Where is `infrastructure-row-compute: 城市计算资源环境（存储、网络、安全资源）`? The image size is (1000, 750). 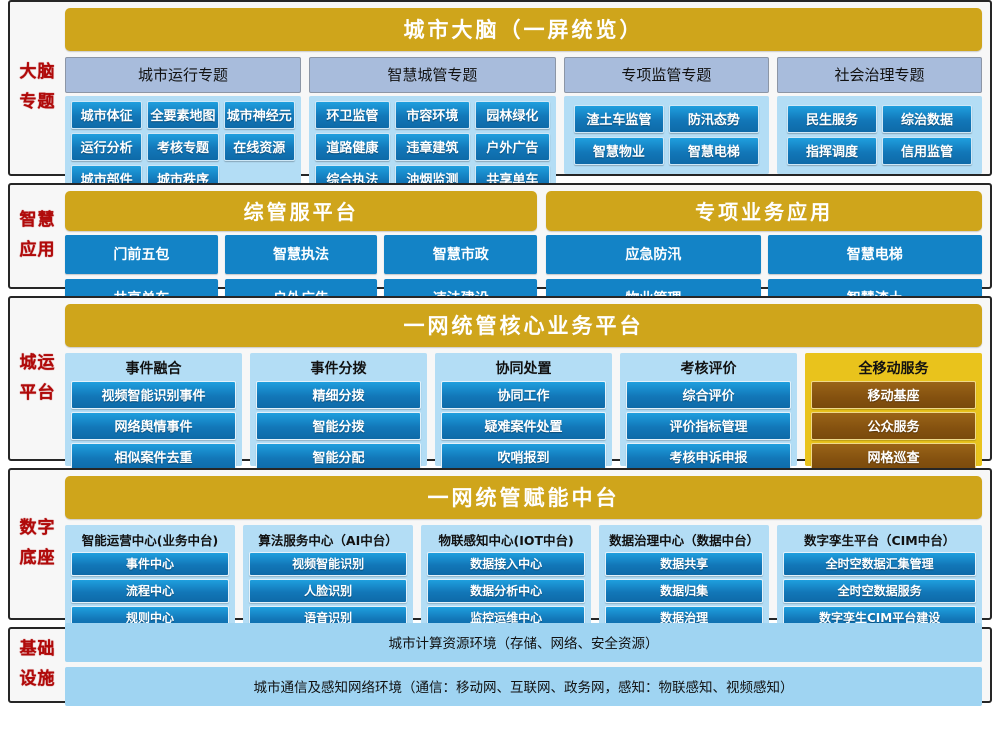 infrastructure-row-compute: 城市计算资源环境（存储、网络、安全资源） is located at coordinates (523, 642).